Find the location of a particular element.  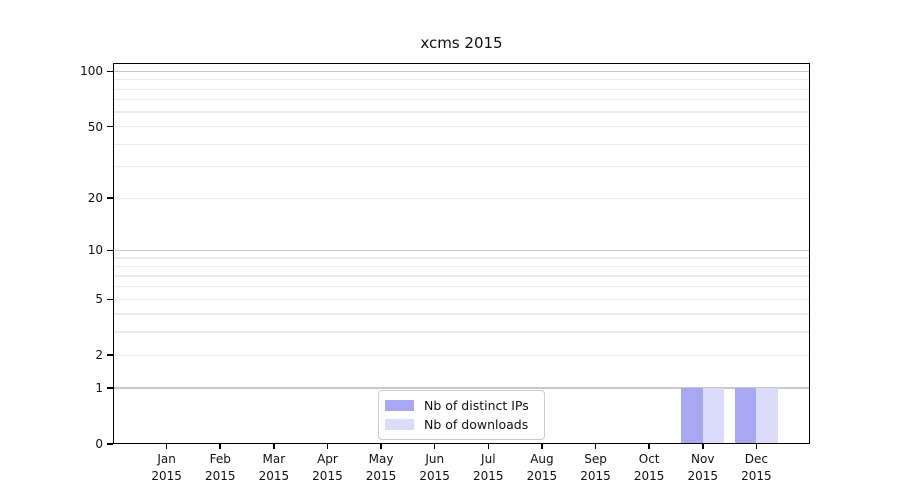

x-tick-label: Mar 2015 is located at coordinates (274, 467).